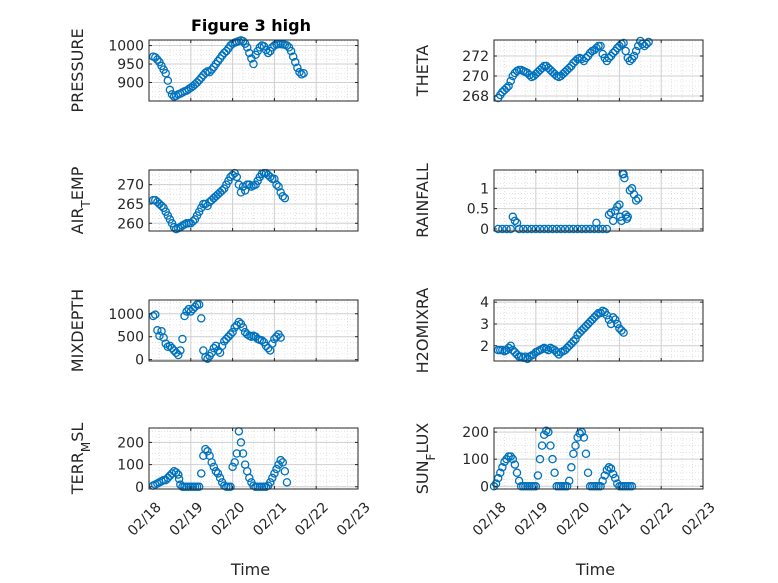  Describe the element at coordinates (130, 466) in the screenshot. I see `y-tick-label: 100` at that location.